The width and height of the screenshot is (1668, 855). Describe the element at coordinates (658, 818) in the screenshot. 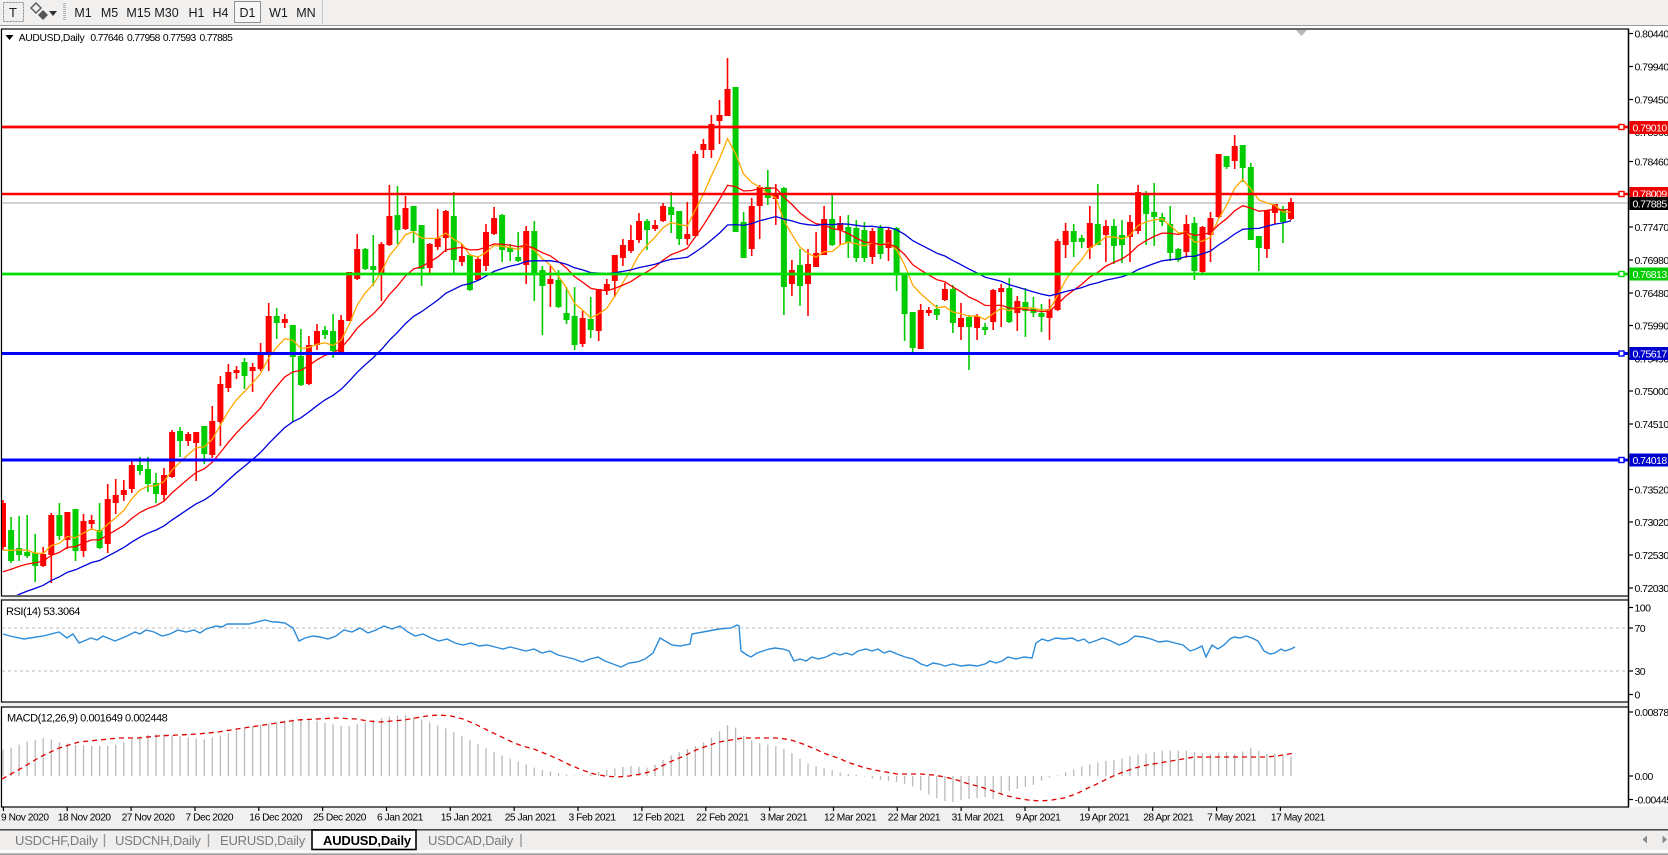

I see `svg-text: 12 Feb 2021` at that location.